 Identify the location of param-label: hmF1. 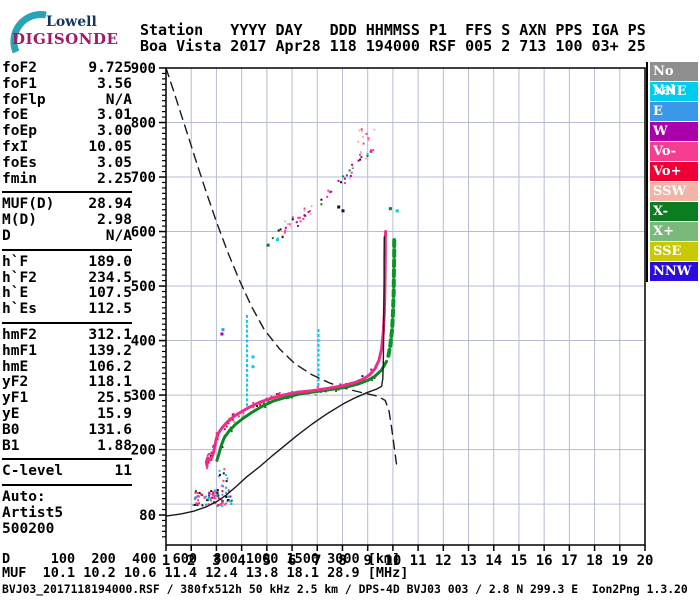
(19, 350).